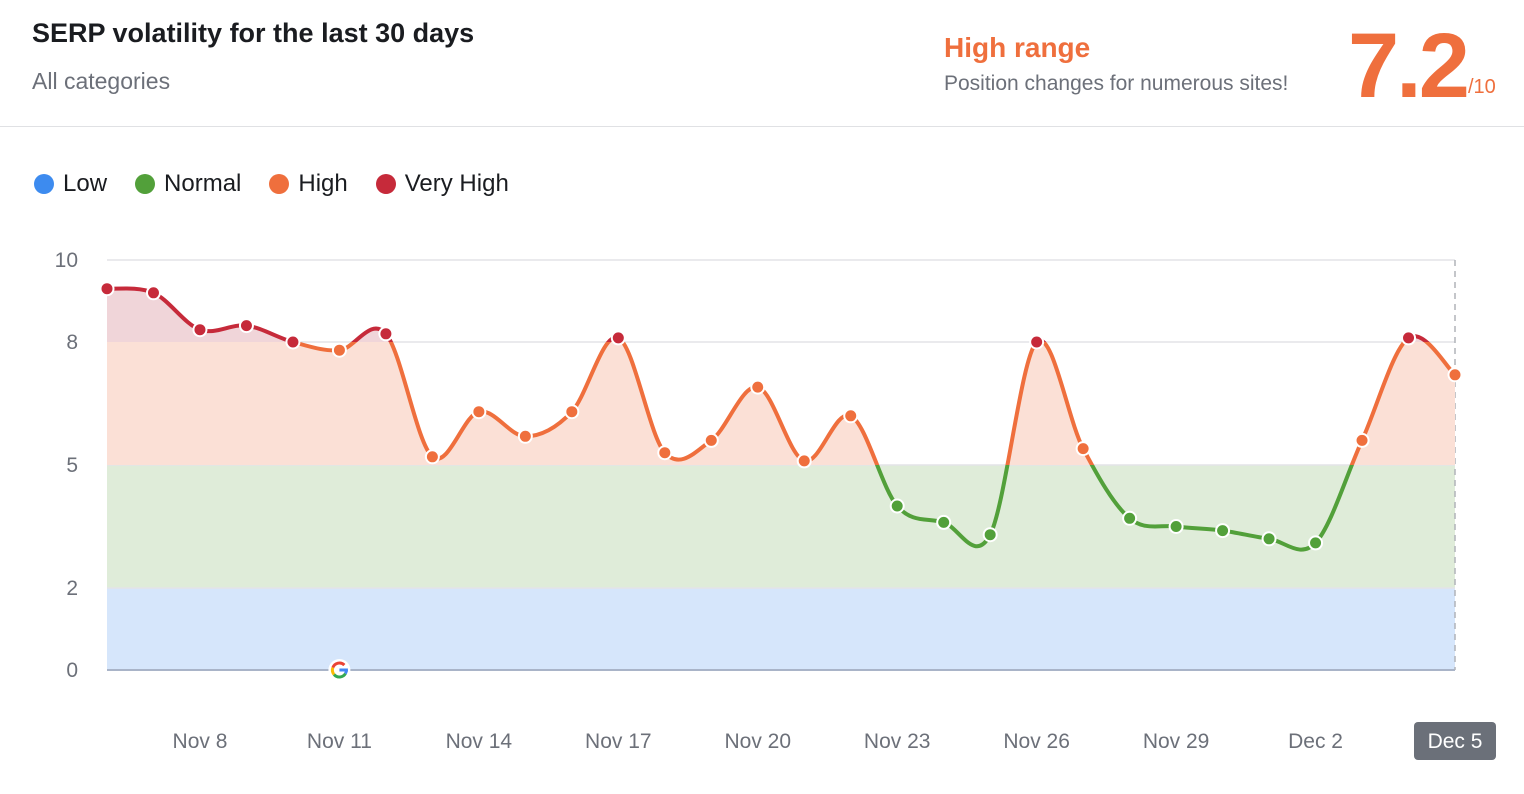 Image resolution: width=1524 pixels, height=794 pixels. Describe the element at coordinates (1017, 47) in the screenshot. I see `range-label: High range` at that location.